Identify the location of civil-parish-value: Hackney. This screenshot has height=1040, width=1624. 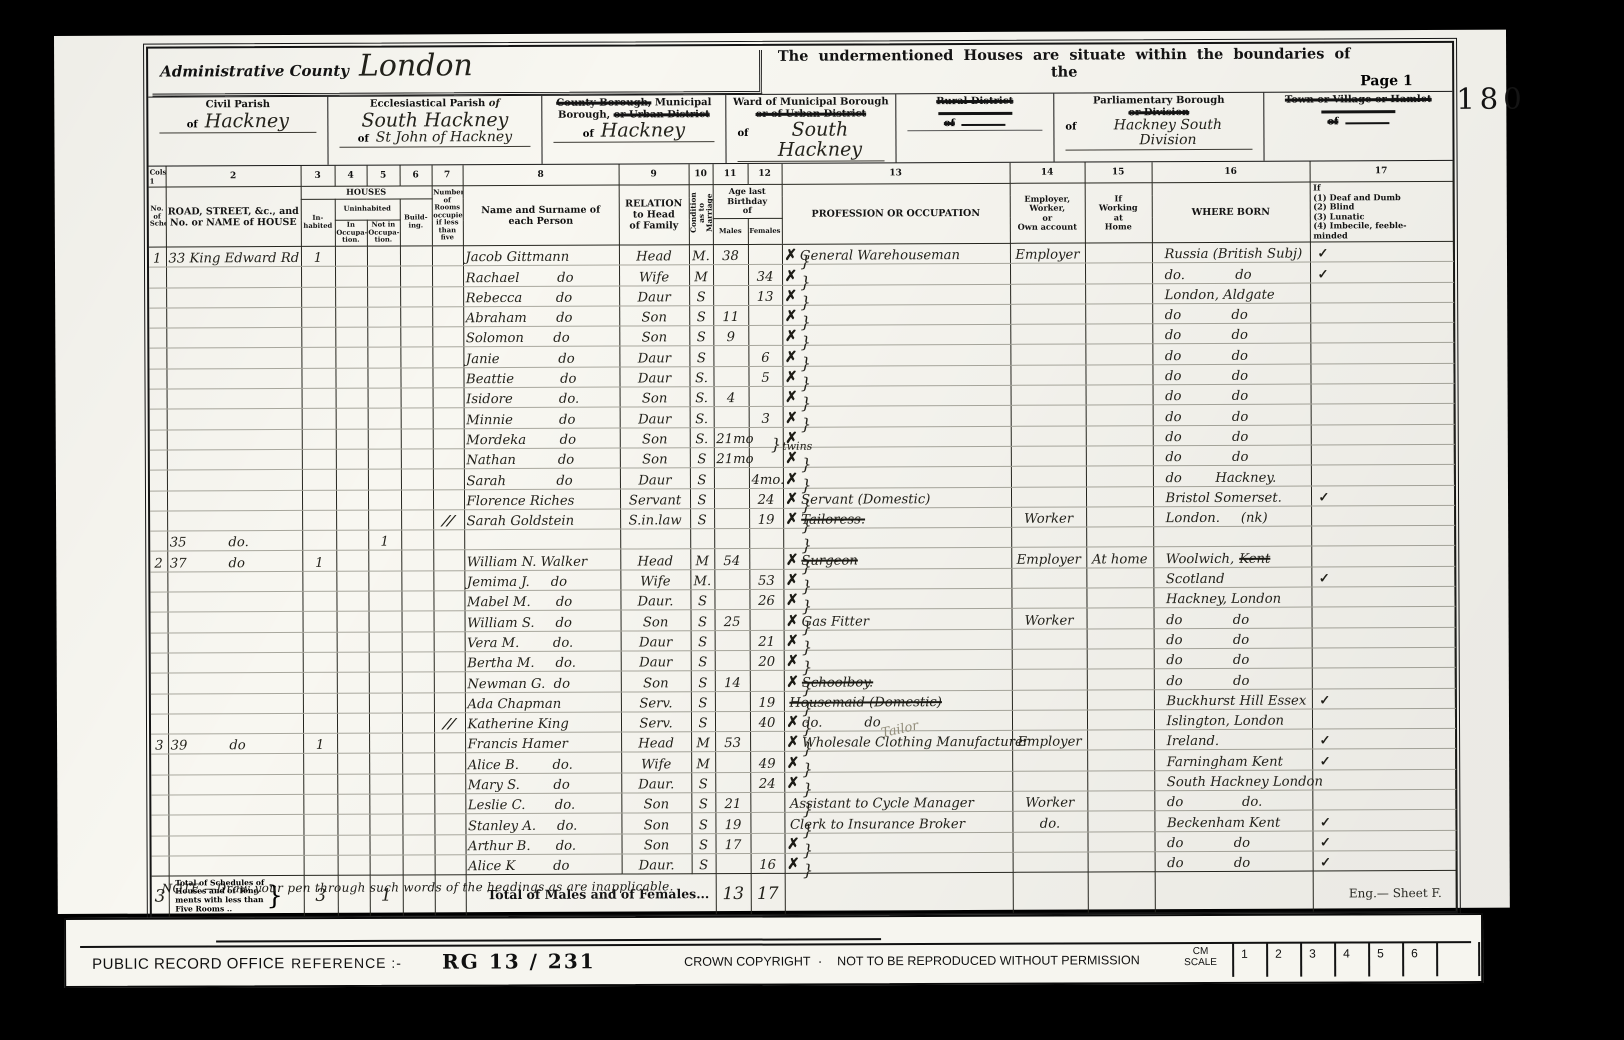
(247, 120).